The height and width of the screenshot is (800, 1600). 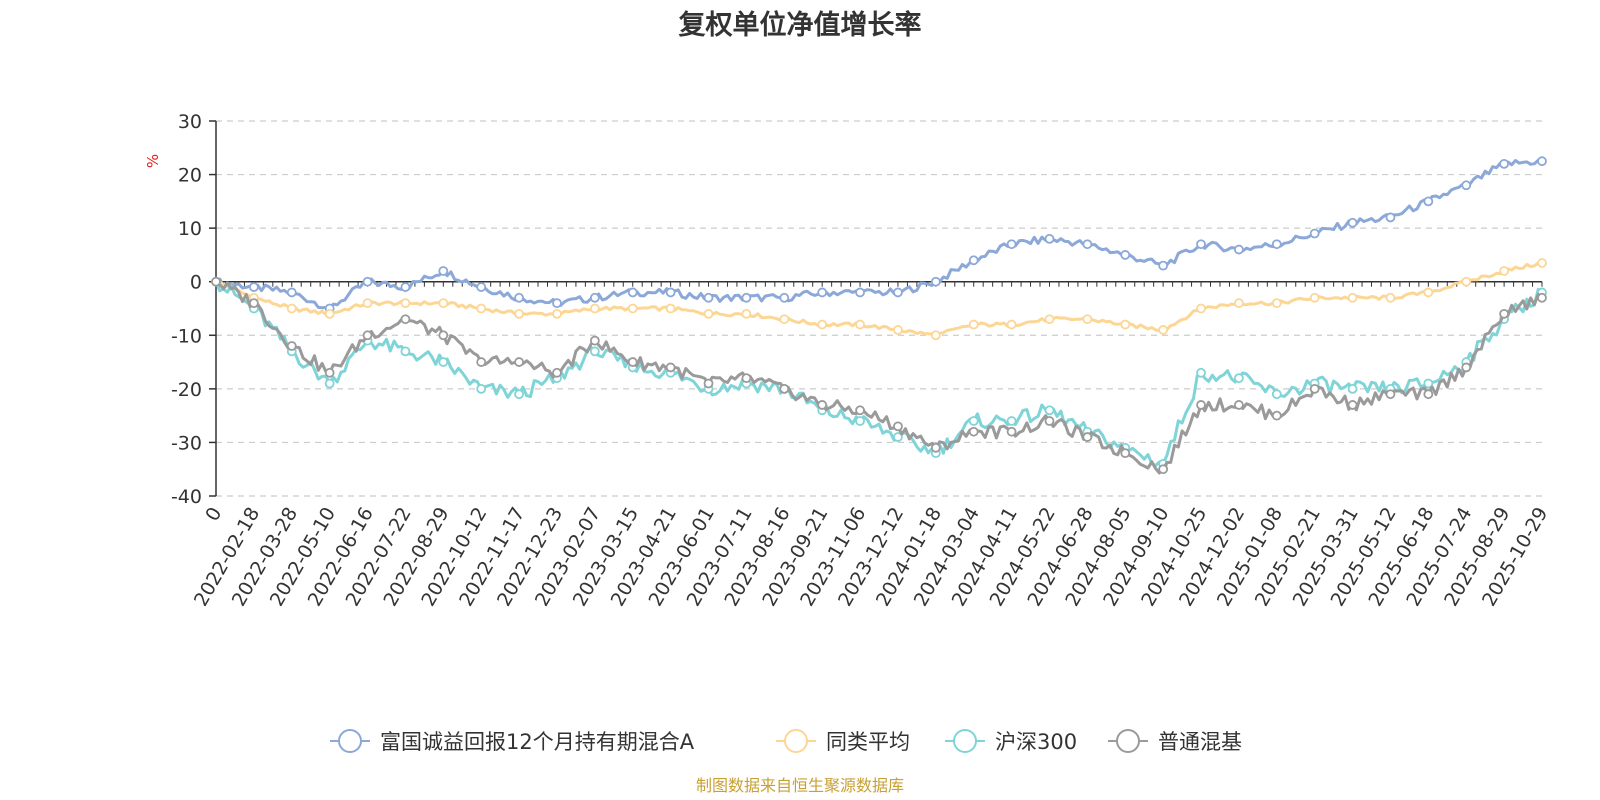 What do you see at coordinates (878, 299) in the screenshot?
I see `series-line` at bounding box center [878, 299].